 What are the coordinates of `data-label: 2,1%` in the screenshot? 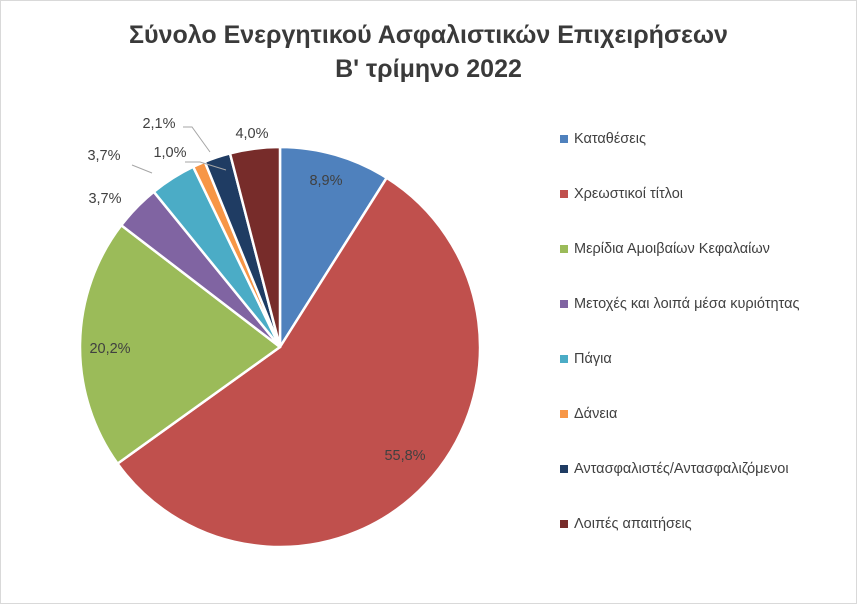 It's located at (158, 124).